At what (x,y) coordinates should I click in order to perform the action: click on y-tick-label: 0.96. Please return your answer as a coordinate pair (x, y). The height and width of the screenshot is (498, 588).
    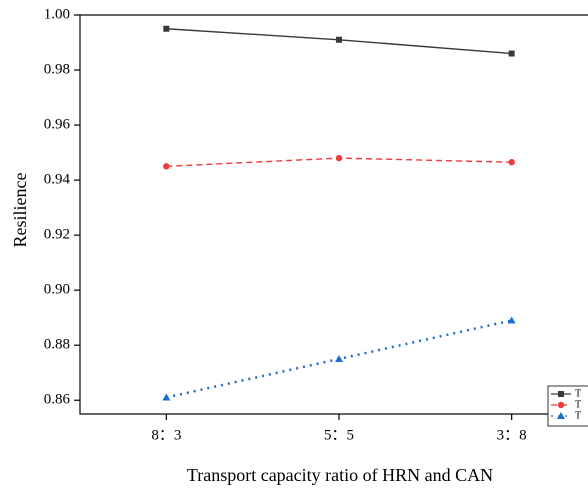
    Looking at the image, I should click on (57, 125).